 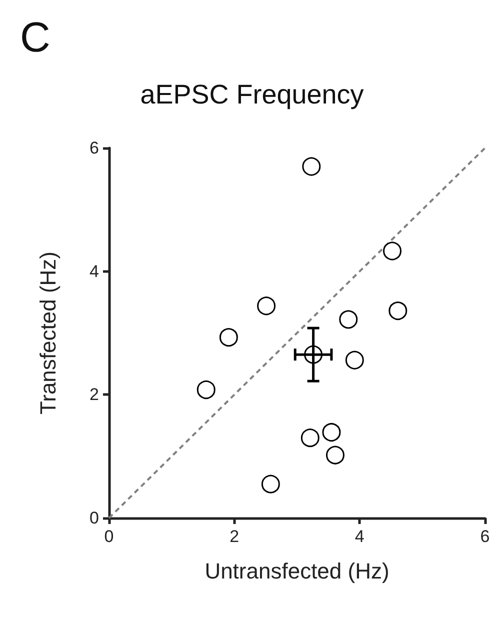 What do you see at coordinates (94, 394) in the screenshot?
I see `y-tick-label: 2` at bounding box center [94, 394].